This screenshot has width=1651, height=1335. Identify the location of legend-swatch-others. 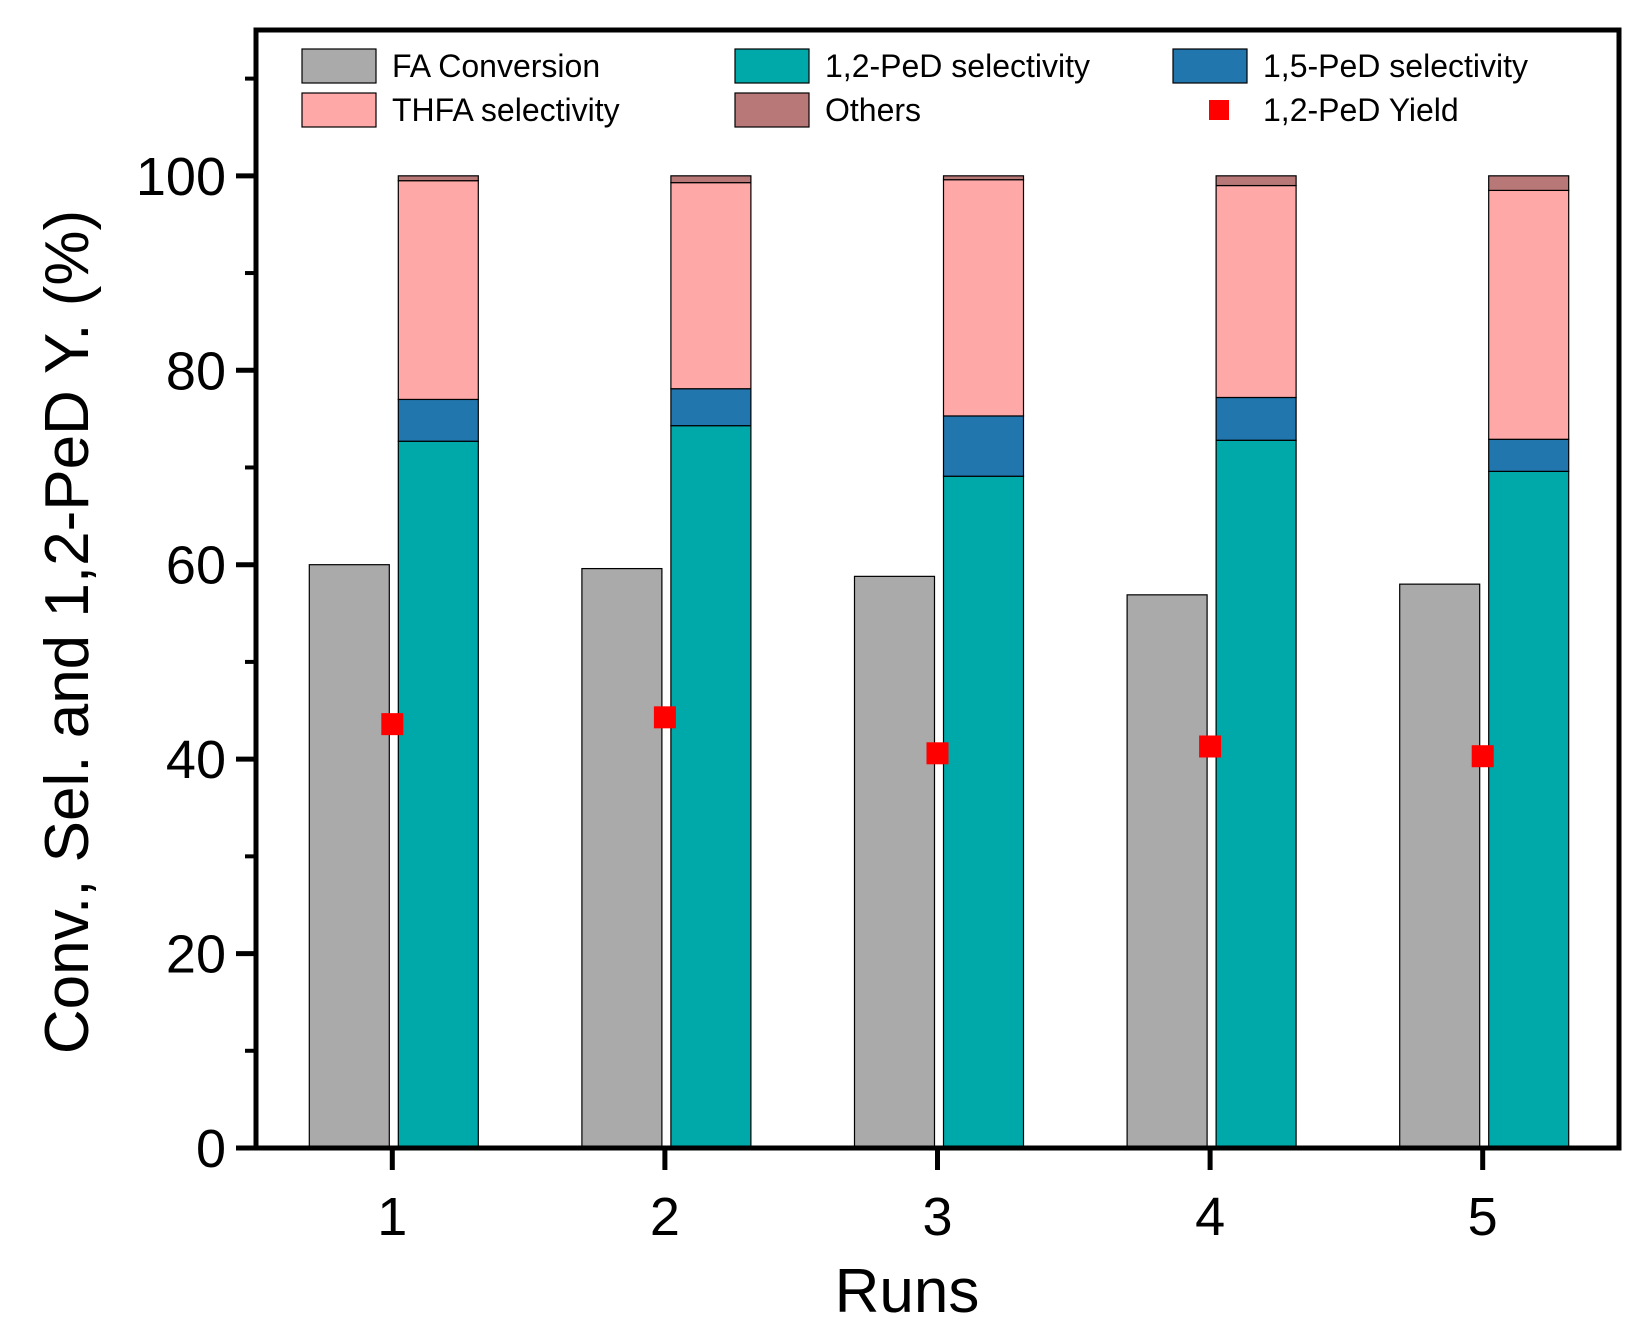
(772, 110).